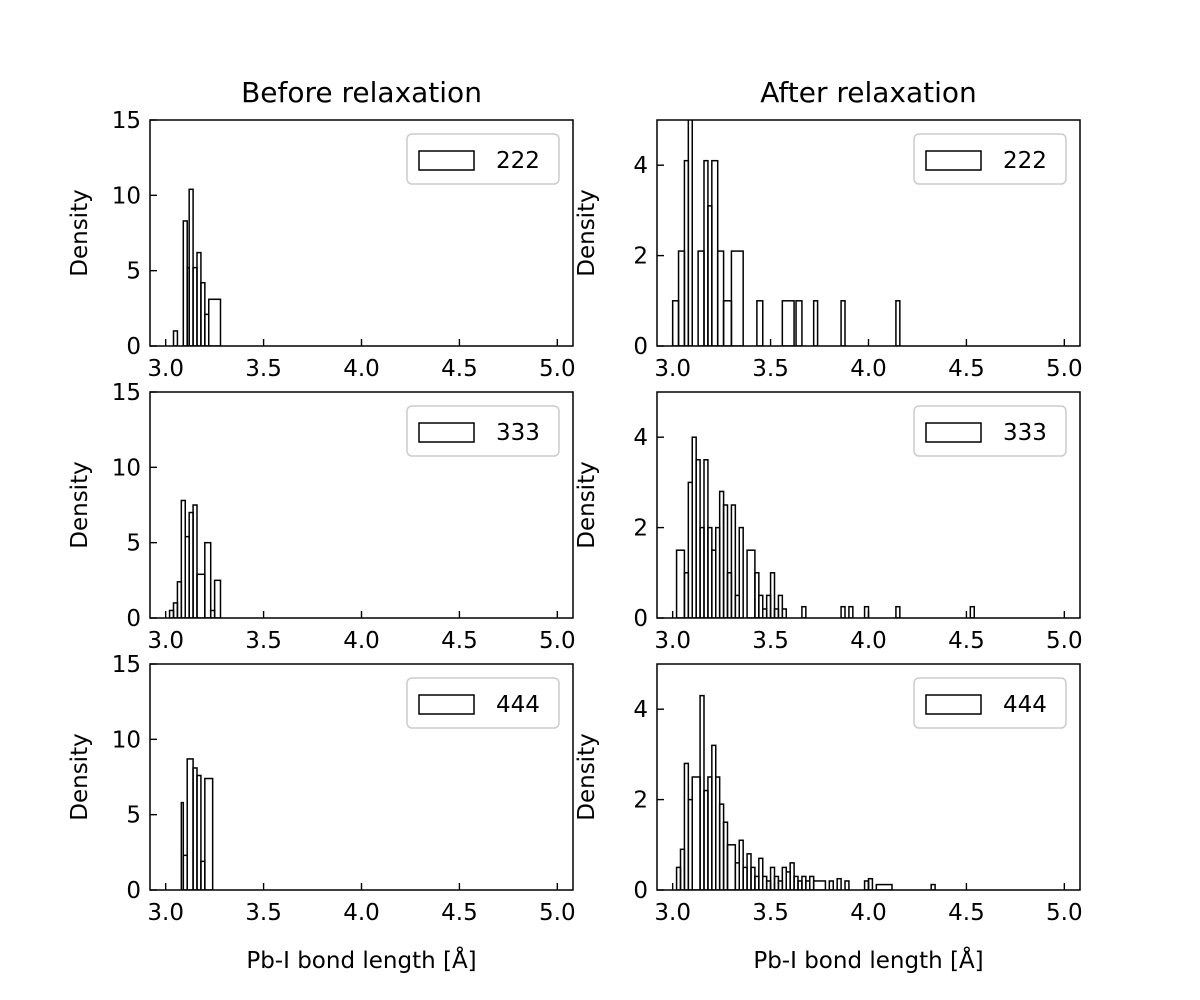 The height and width of the screenshot is (1000, 1200). I want to click on panel-title: After relaxation, so click(868, 92).